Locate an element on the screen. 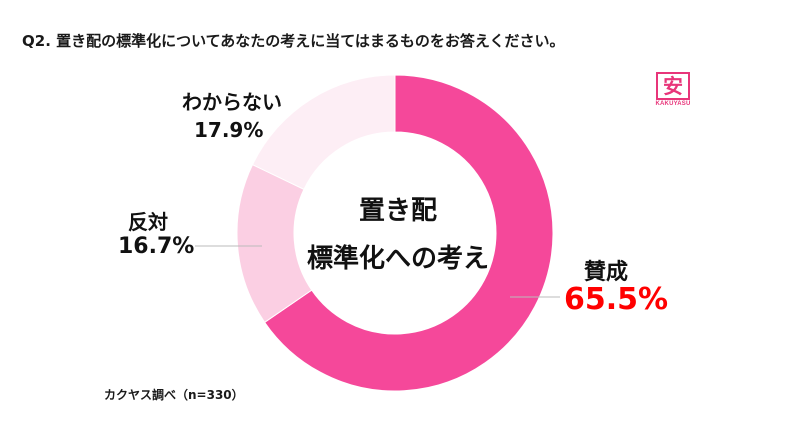  slice-label-agree-name: 賛成 is located at coordinates (606, 272).